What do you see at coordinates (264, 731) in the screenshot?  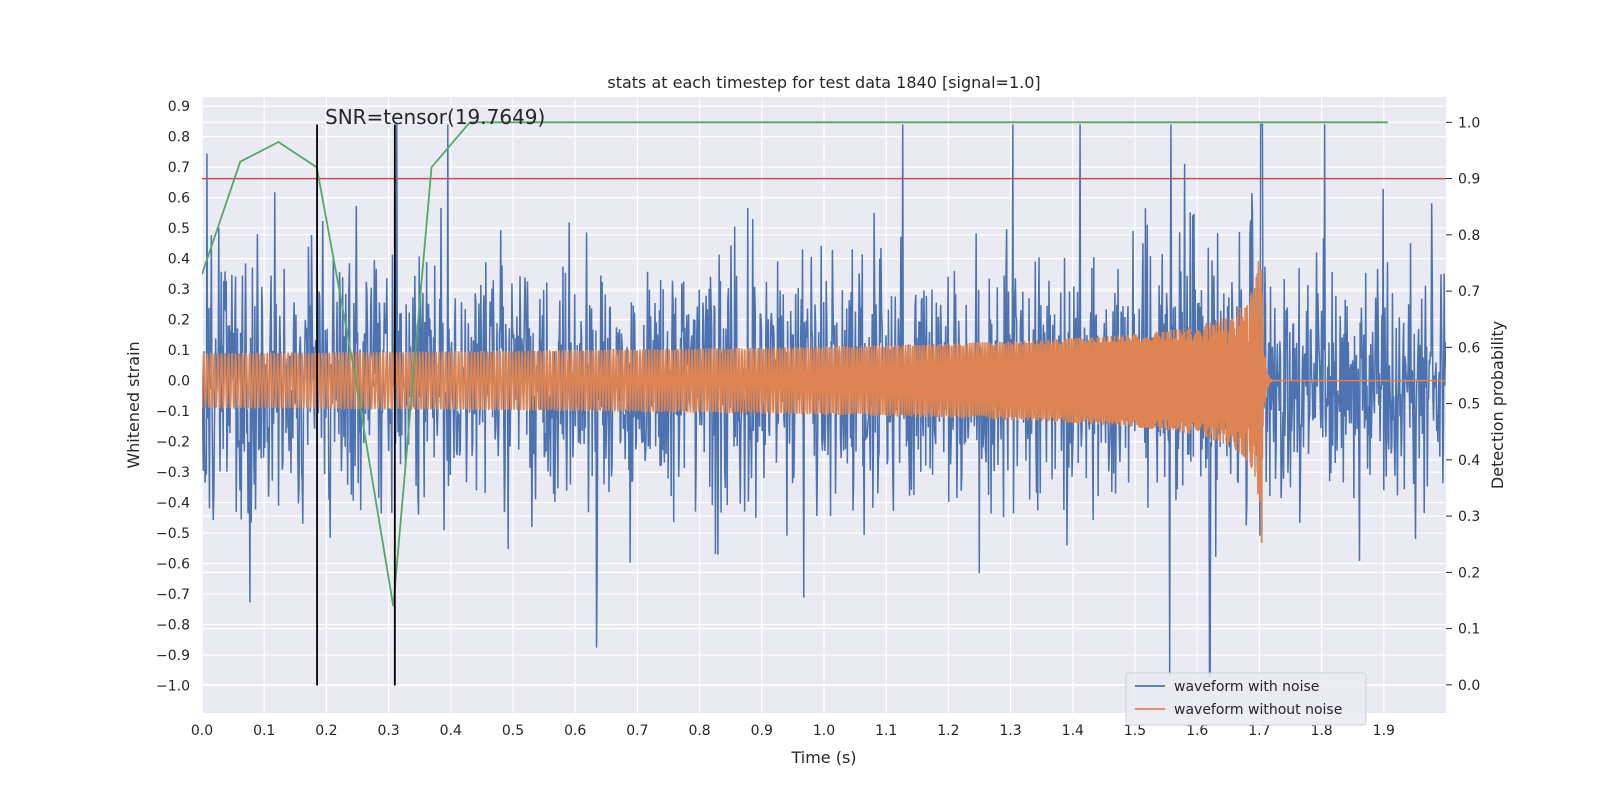 I see `x-tick-label: 0.1` at bounding box center [264, 731].